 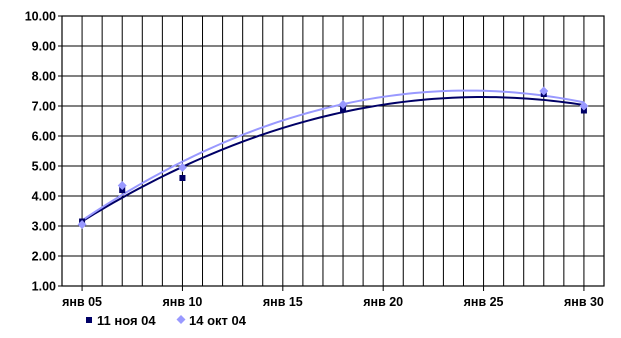 I want to click on legend-marker-diamond, so click(x=181, y=319).